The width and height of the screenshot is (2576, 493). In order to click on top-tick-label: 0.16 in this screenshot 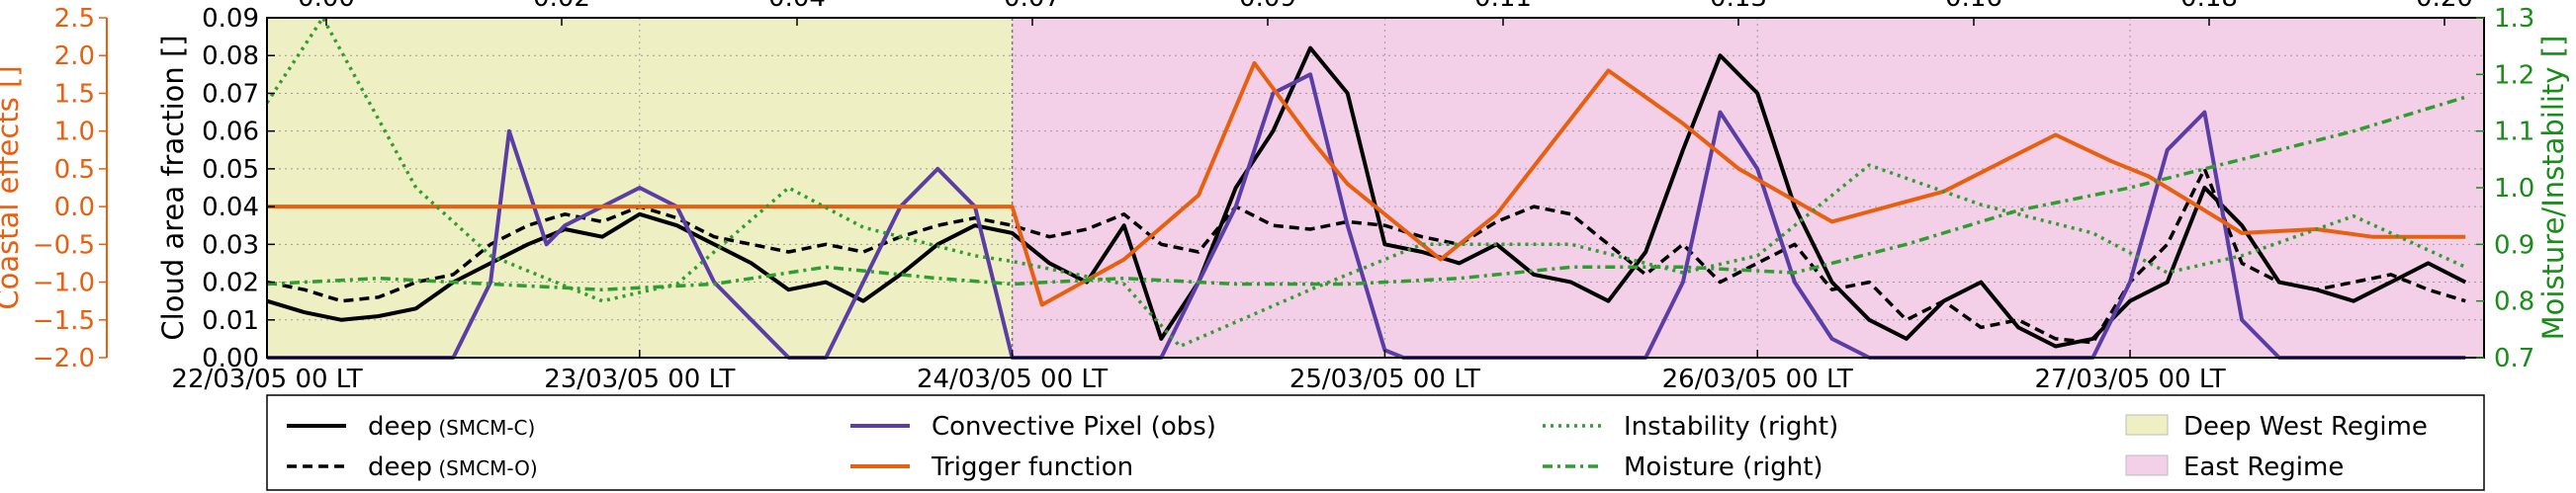, I will do `click(1973, 6)`.